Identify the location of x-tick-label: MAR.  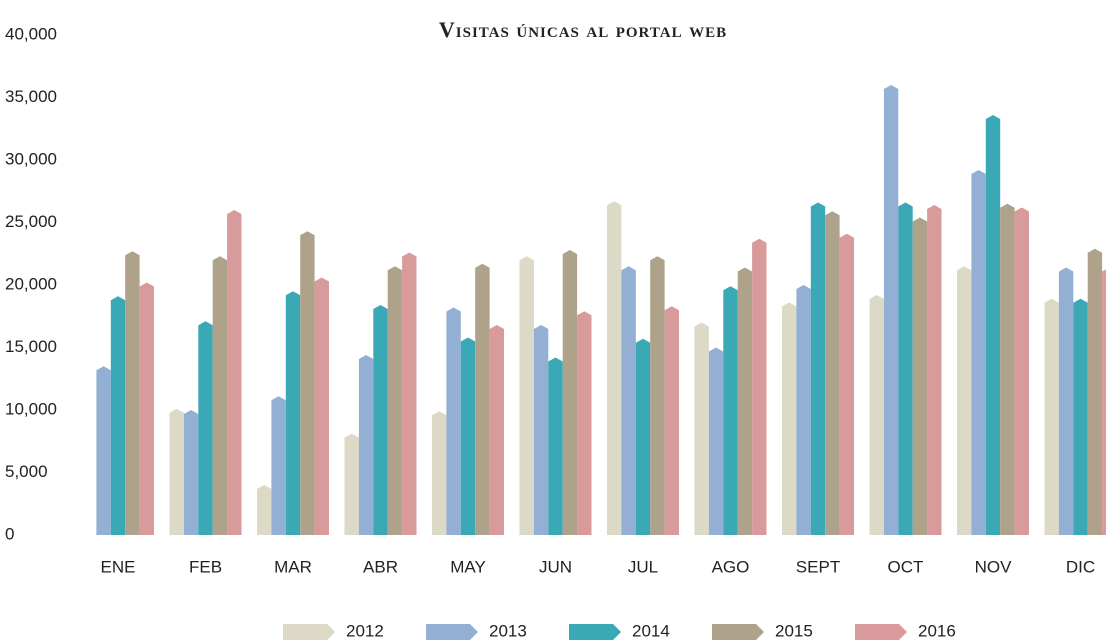
(293, 566).